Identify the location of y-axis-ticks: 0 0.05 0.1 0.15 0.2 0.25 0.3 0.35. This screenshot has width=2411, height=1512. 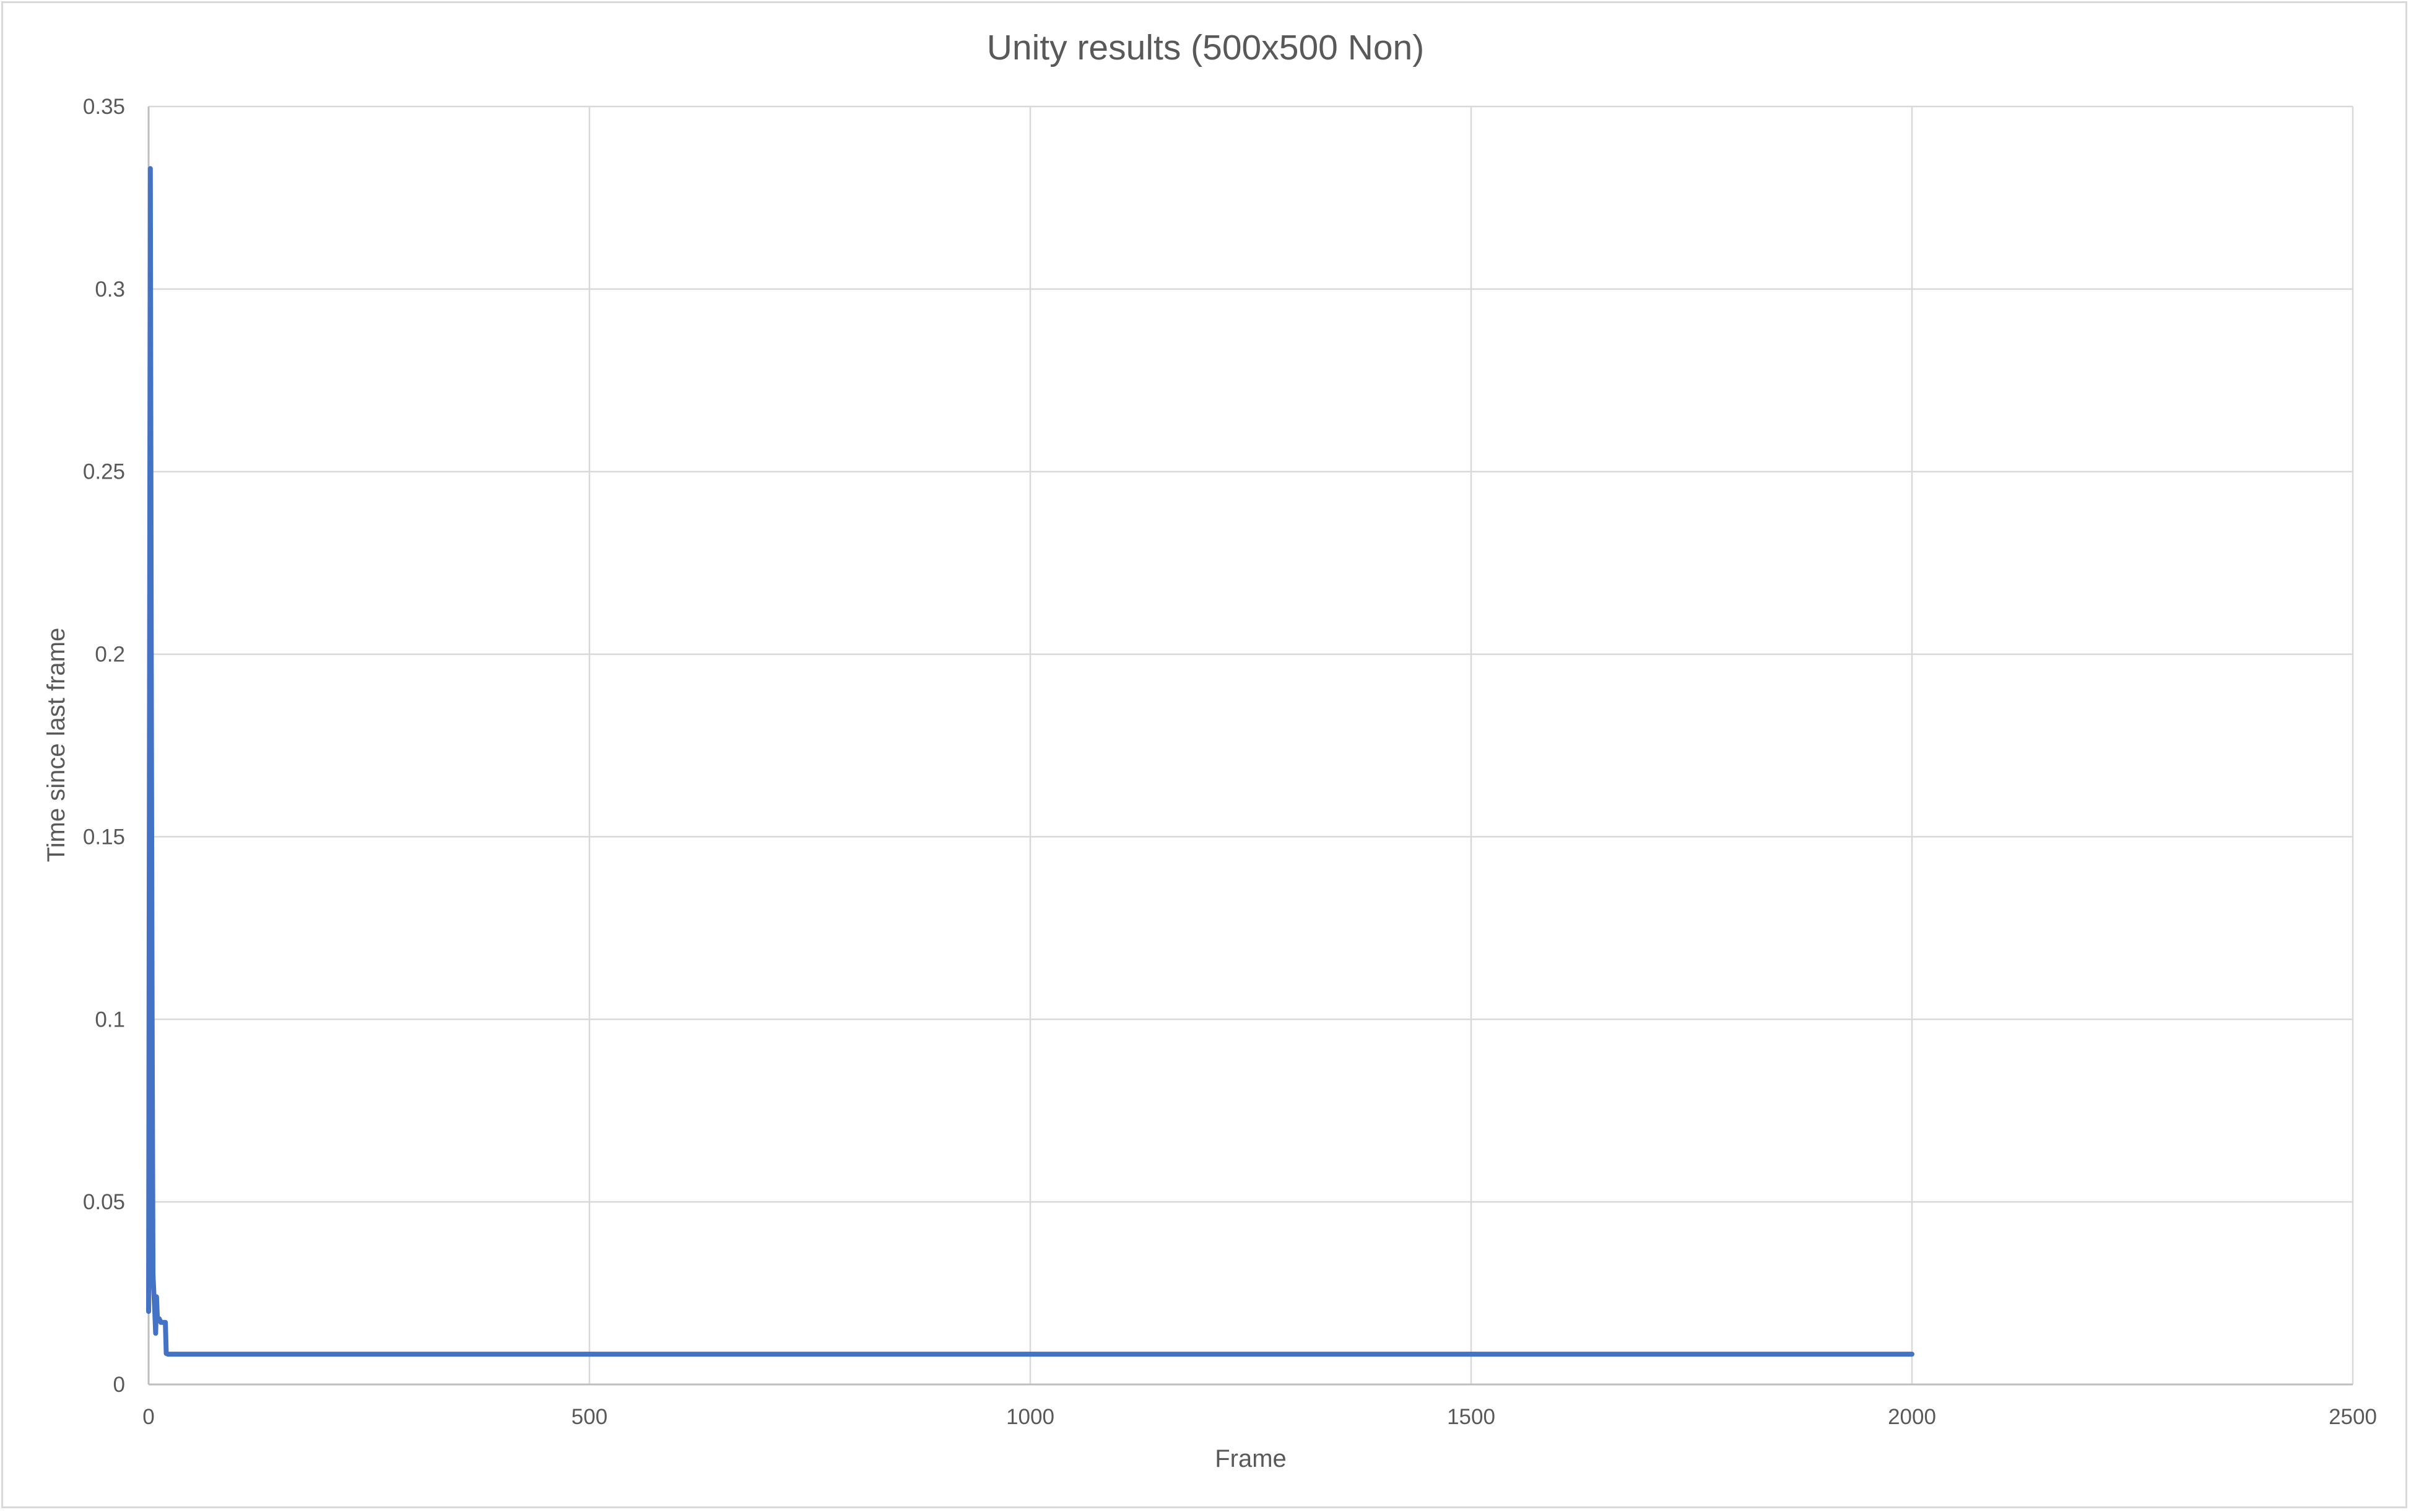
(104, 746).